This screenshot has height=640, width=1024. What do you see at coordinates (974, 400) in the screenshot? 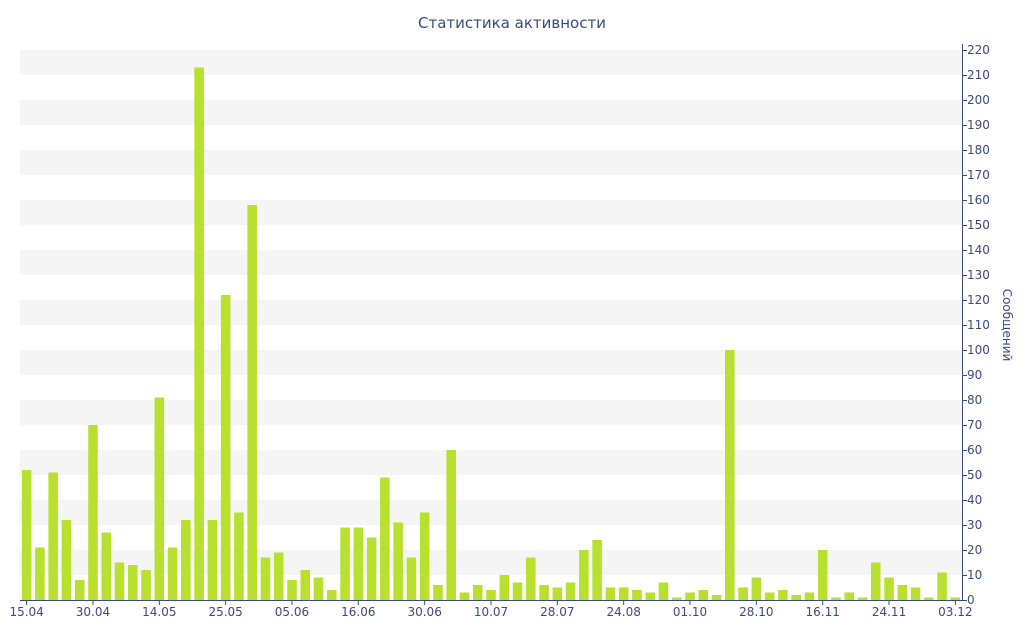
I see `y-tick-label: 80` at bounding box center [974, 400].